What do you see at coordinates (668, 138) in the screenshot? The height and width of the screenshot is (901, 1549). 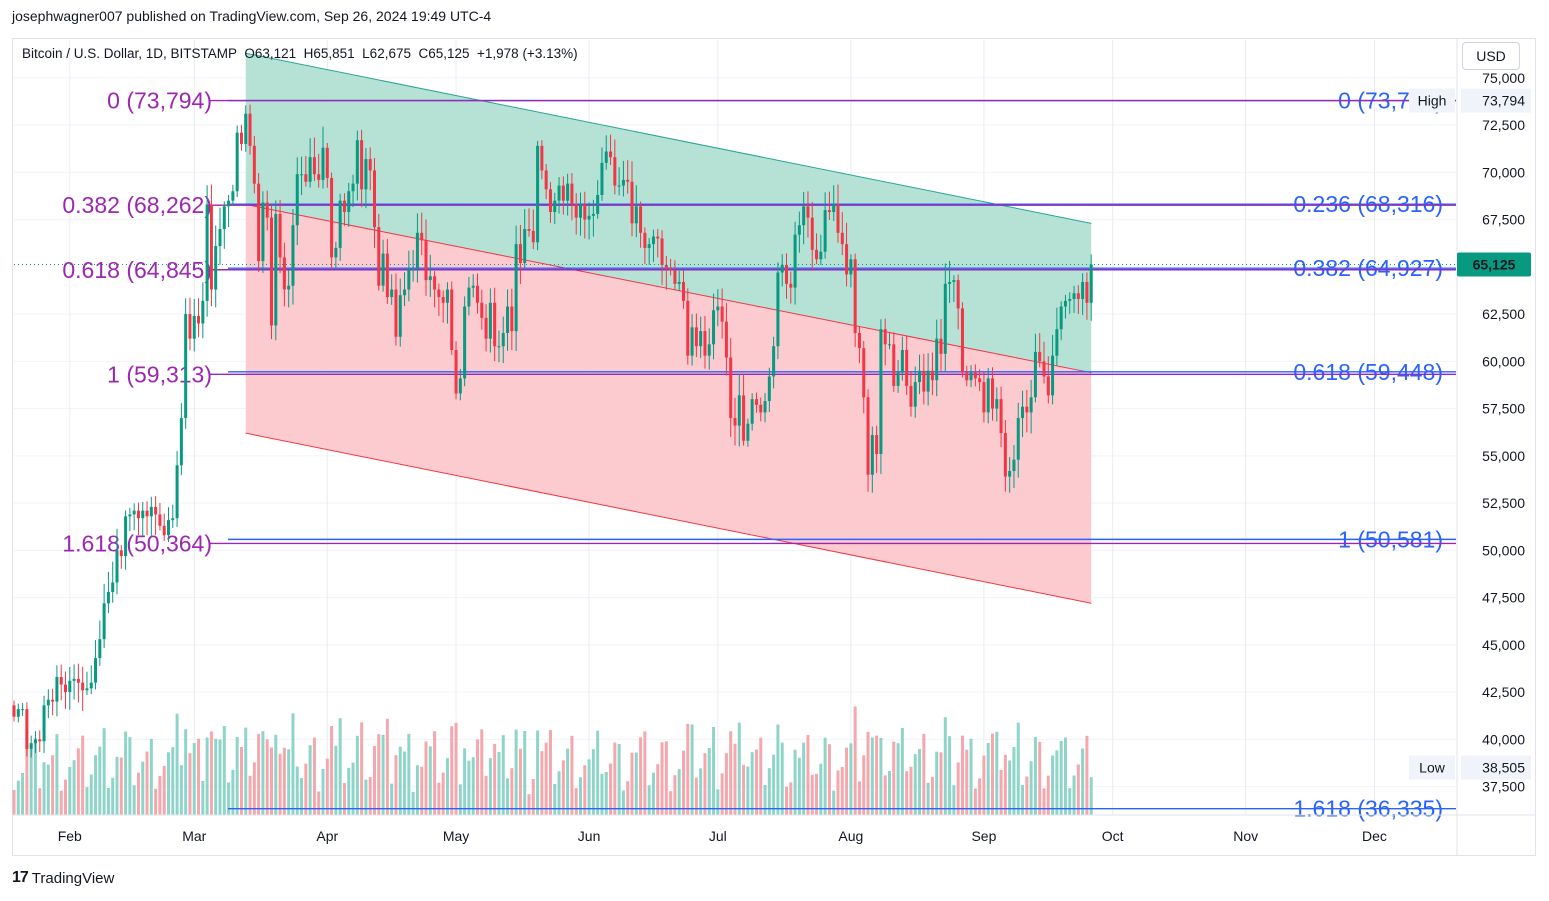 I see `channel-upper-line` at bounding box center [668, 138].